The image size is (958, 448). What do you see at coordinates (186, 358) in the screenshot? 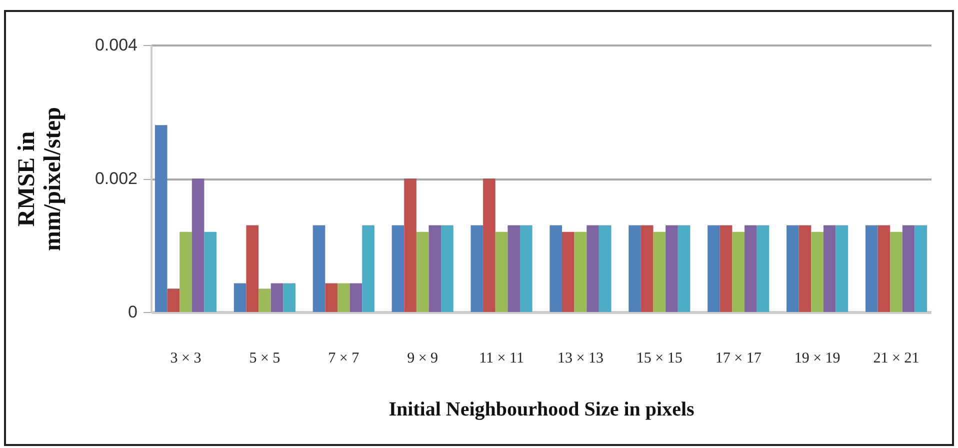
I see `x-tick-label: 3 × 3` at bounding box center [186, 358].